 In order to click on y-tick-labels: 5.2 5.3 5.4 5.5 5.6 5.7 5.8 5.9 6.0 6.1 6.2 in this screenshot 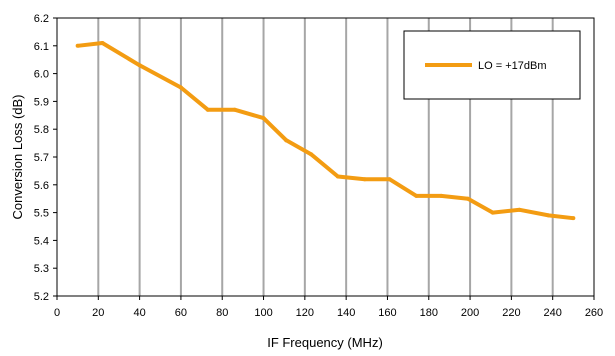, I will do `click(45, 158)`.